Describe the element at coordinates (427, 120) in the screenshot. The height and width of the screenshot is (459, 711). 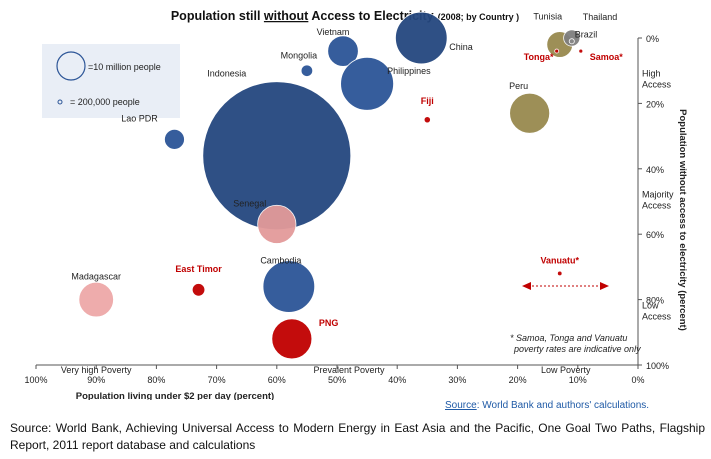
I see `bubble-fiji` at that location.